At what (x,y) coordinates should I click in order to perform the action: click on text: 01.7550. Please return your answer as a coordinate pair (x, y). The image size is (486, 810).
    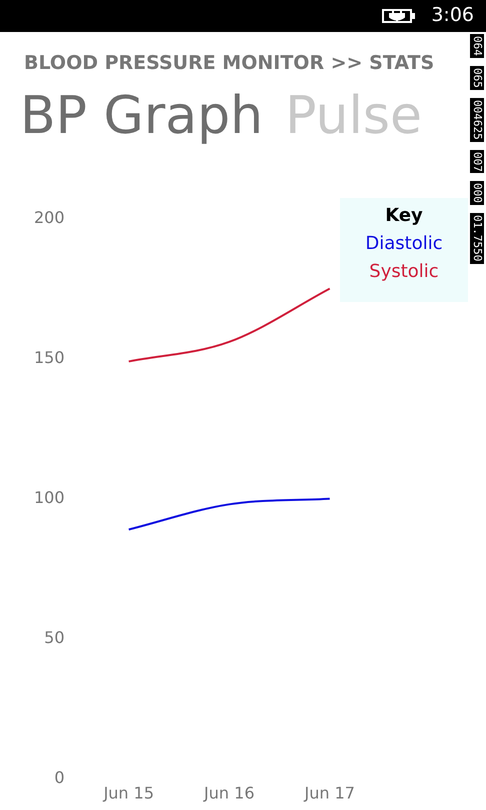
    Looking at the image, I should click on (477, 238).